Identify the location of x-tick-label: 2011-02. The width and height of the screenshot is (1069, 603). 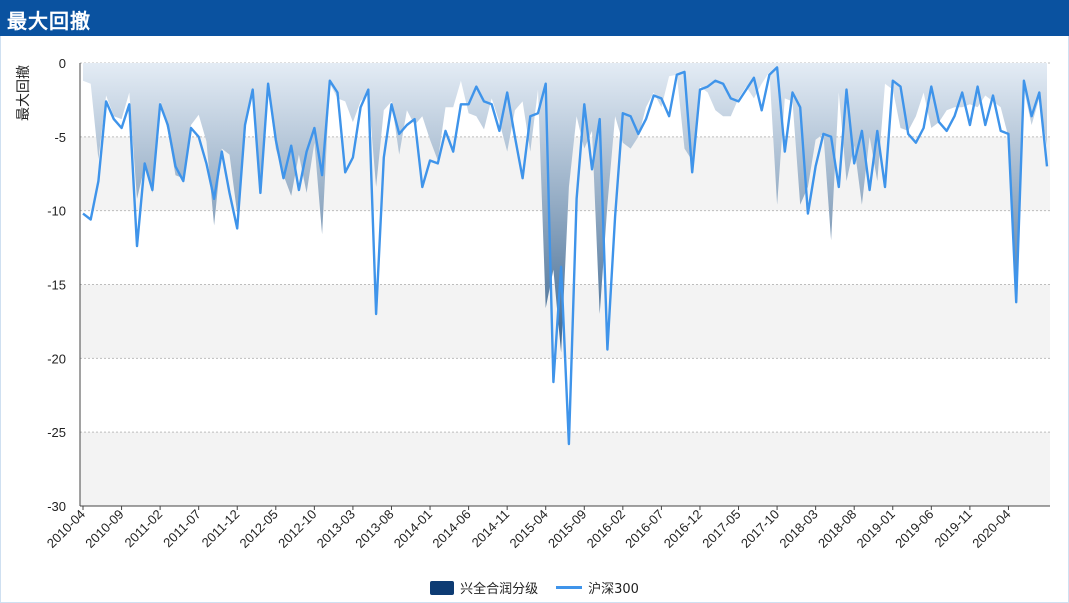
(144, 529).